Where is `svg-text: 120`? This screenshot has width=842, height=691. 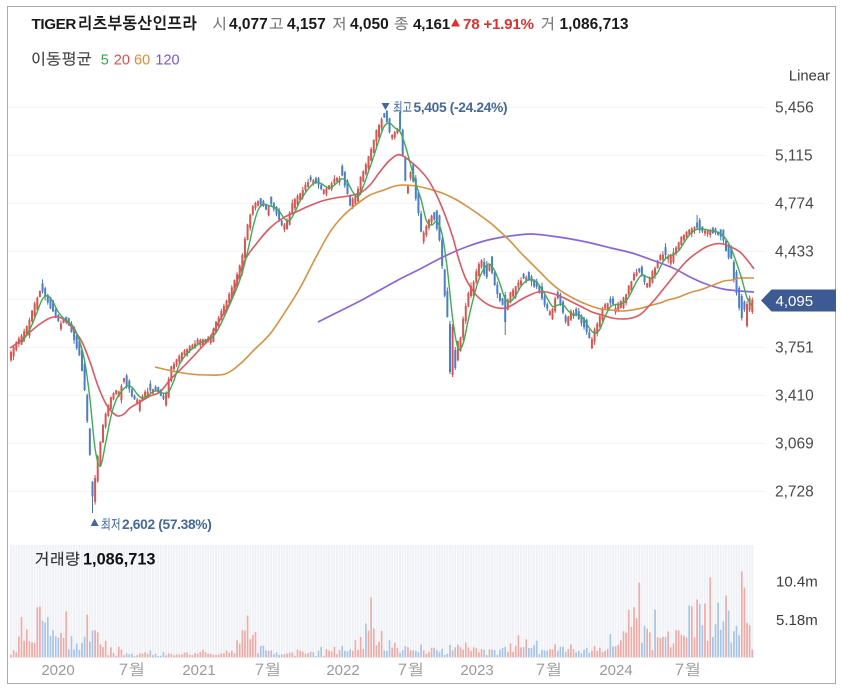
svg-text: 120 is located at coordinates (167, 61).